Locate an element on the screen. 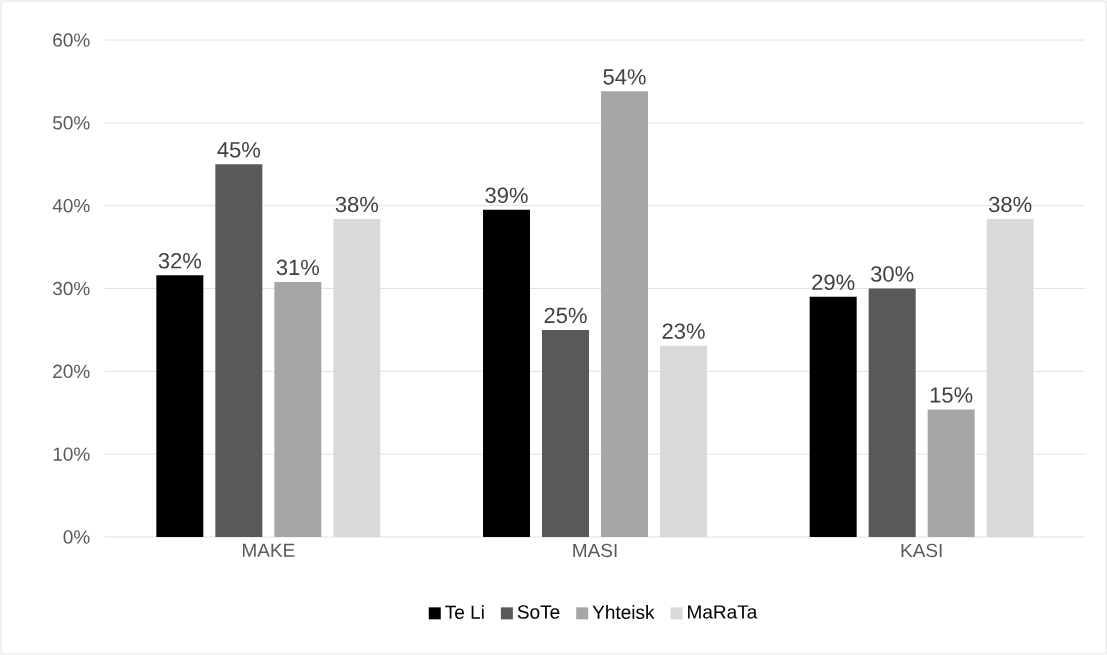  y-tick-label: 30% is located at coordinates (71, 288).